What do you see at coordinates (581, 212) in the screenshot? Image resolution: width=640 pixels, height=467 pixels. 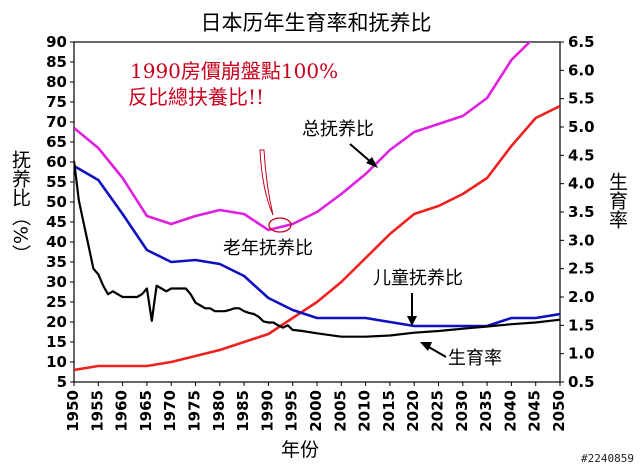 I see `right-tick-label: 3.5` at bounding box center [581, 212].